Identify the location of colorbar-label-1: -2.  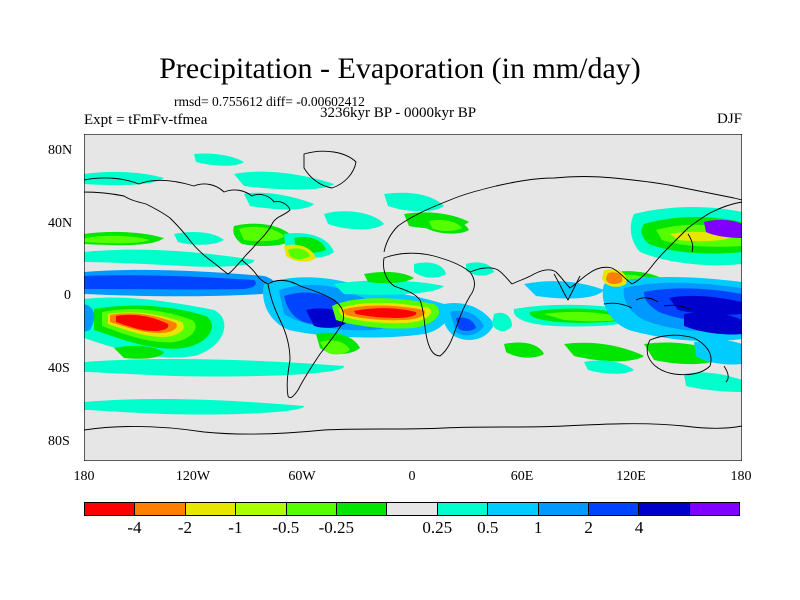
(185, 527).